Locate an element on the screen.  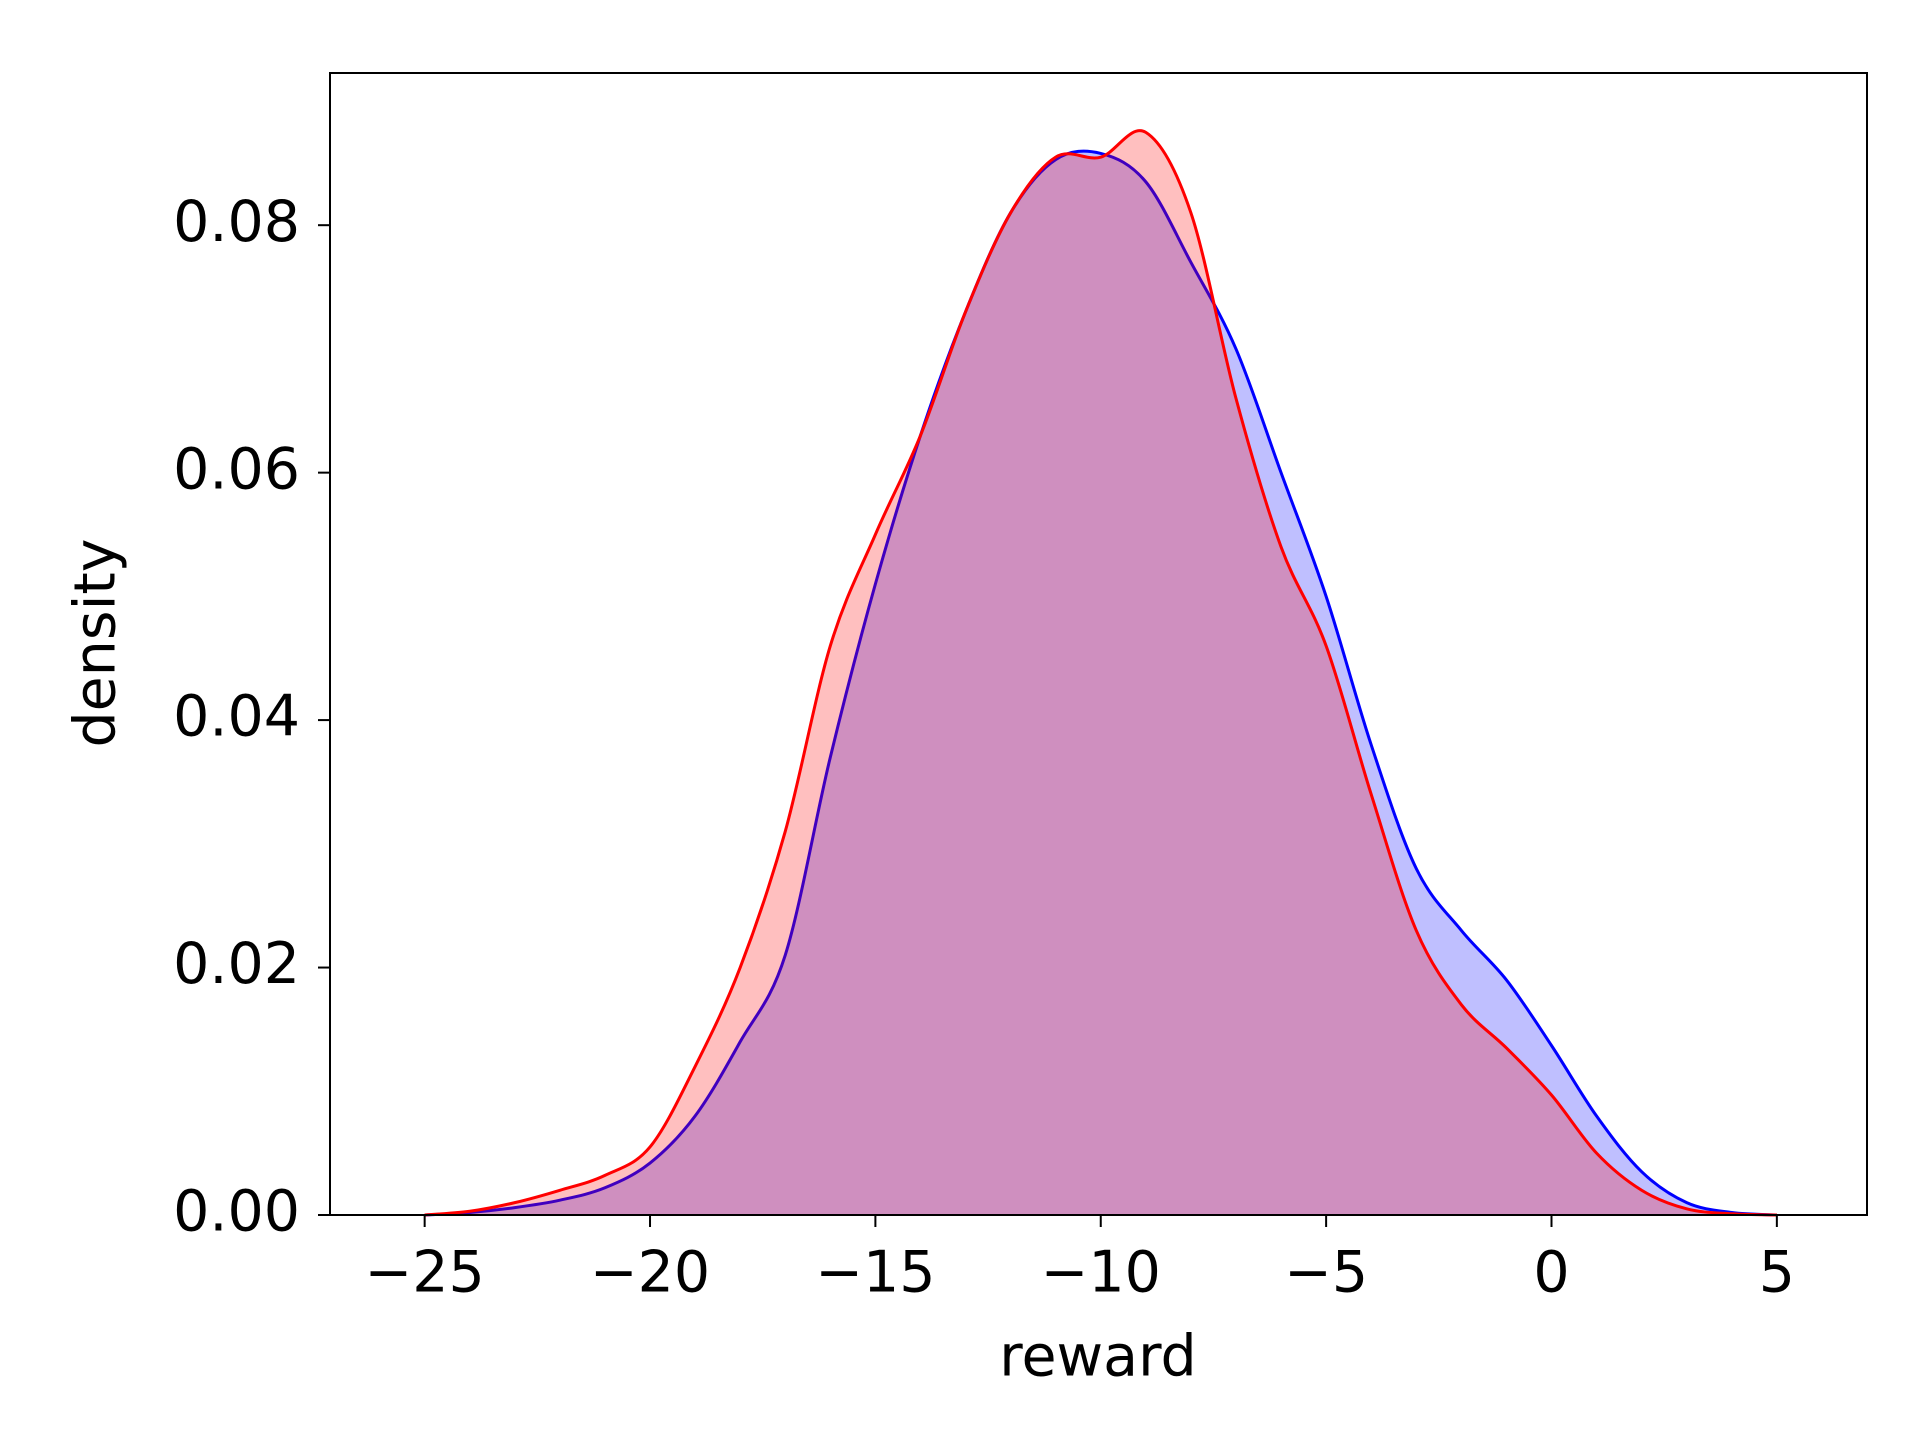
x-tick-label: −5 is located at coordinates (1326, 1273).